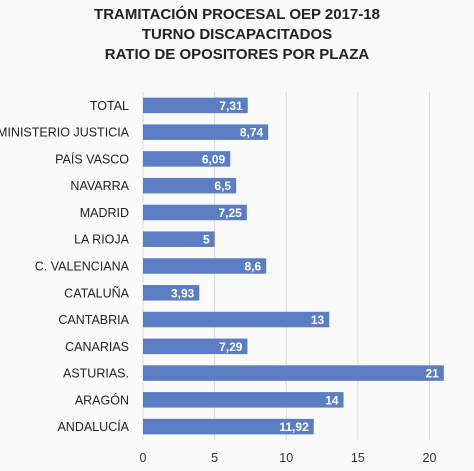  What do you see at coordinates (109, 106) in the screenshot?
I see `category-label: TOTAL` at bounding box center [109, 106].